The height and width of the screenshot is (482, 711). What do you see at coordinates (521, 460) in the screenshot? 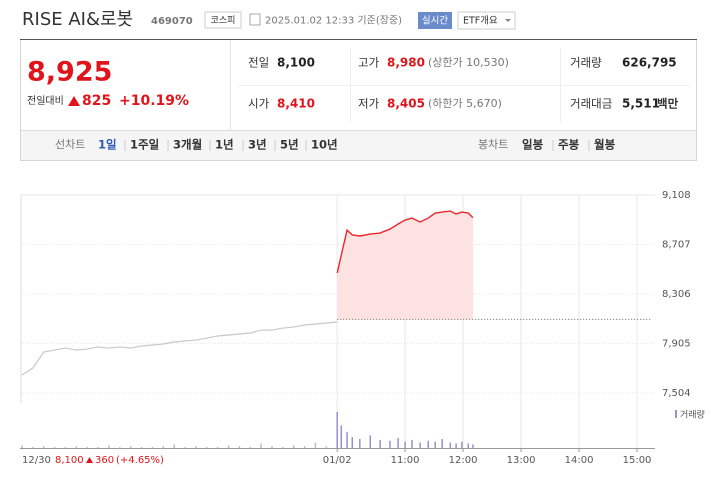
I see `x-tick-label: 13:00` at bounding box center [521, 460].